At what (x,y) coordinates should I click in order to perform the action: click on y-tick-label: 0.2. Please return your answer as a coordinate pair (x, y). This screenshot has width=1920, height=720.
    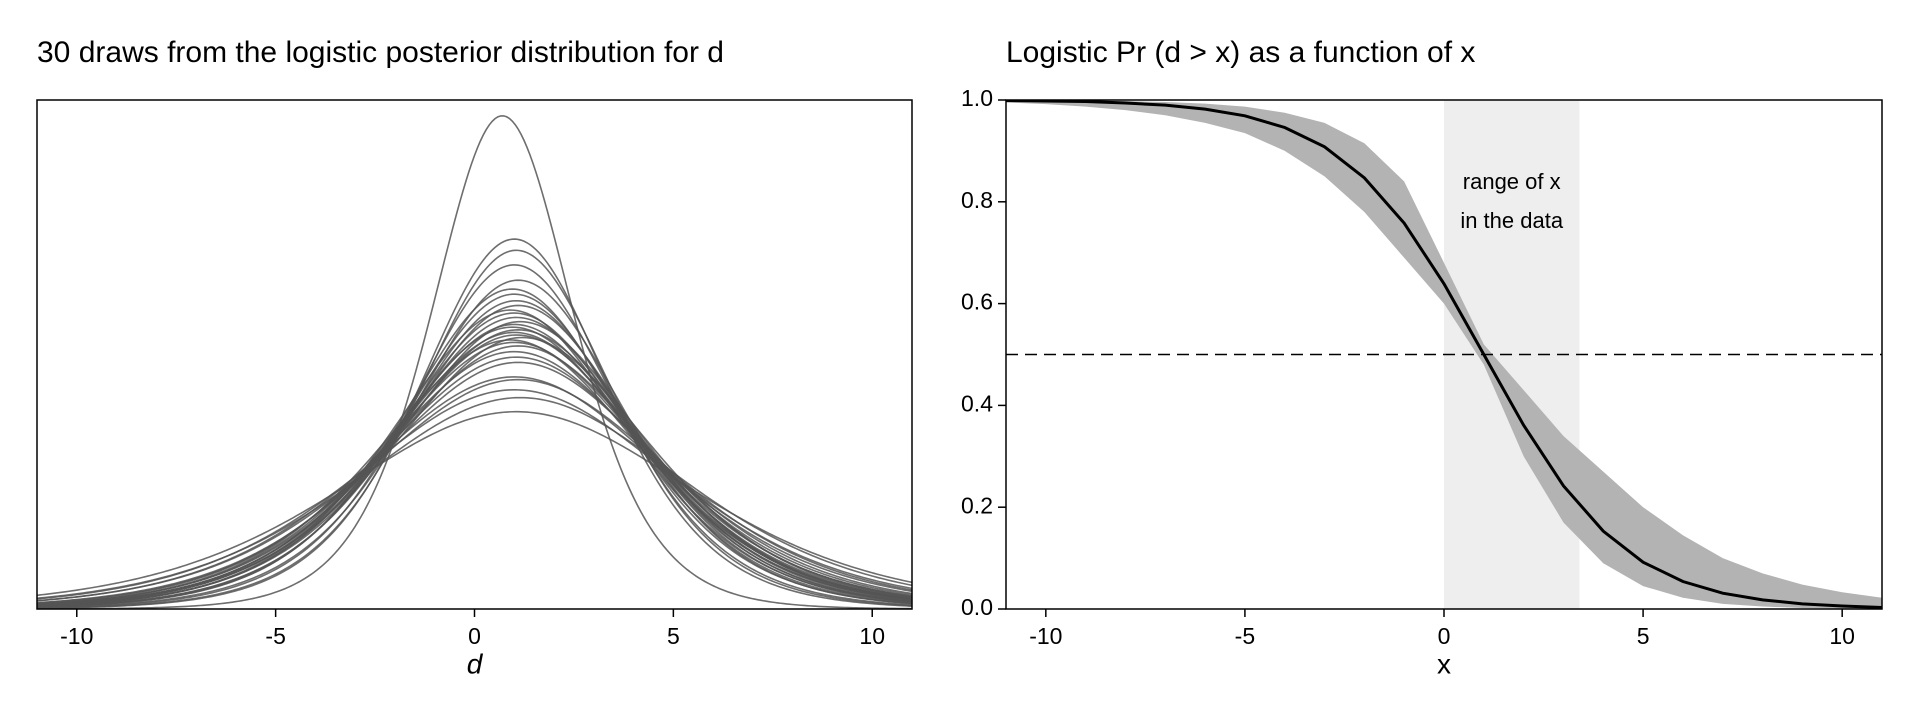
    Looking at the image, I should click on (977, 505).